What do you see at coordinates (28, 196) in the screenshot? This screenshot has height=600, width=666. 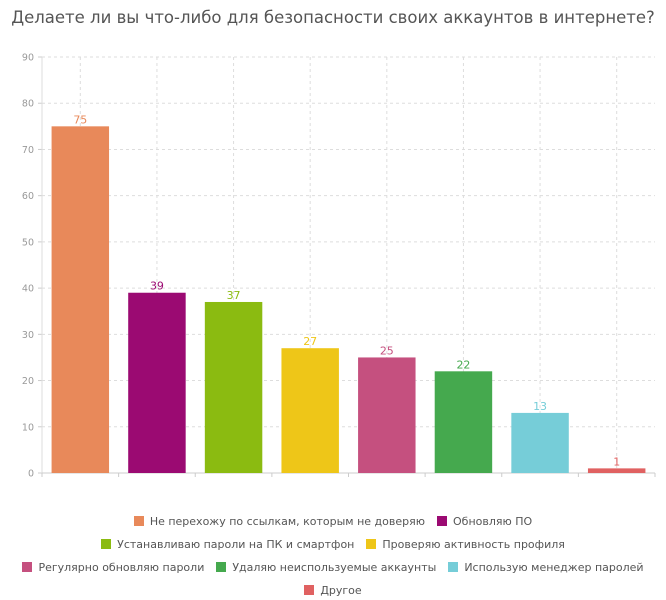 I see `y-tick-label: 60` at bounding box center [28, 196].